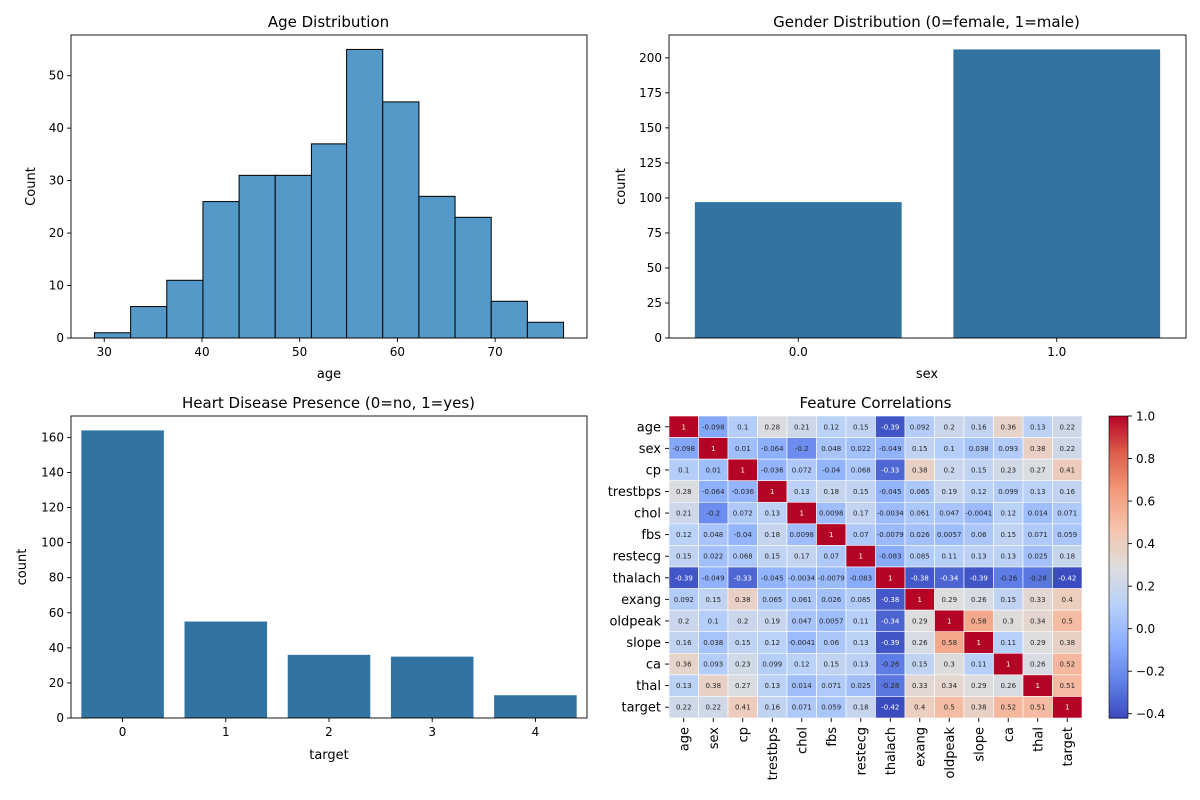 The width and height of the screenshot is (1200, 800). Describe the element at coordinates (890, 449) in the screenshot. I see `heatmap-cell-value: -0.049` at that location.